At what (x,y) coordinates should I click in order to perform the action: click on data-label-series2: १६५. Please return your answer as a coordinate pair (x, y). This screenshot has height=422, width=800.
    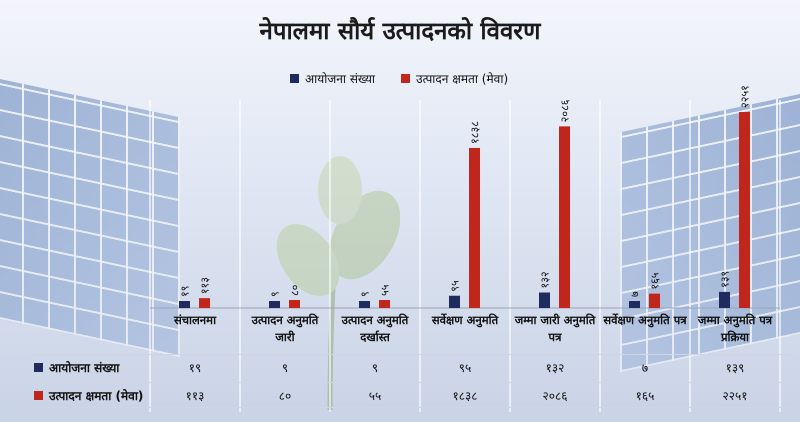
    Looking at the image, I should click on (655, 280).